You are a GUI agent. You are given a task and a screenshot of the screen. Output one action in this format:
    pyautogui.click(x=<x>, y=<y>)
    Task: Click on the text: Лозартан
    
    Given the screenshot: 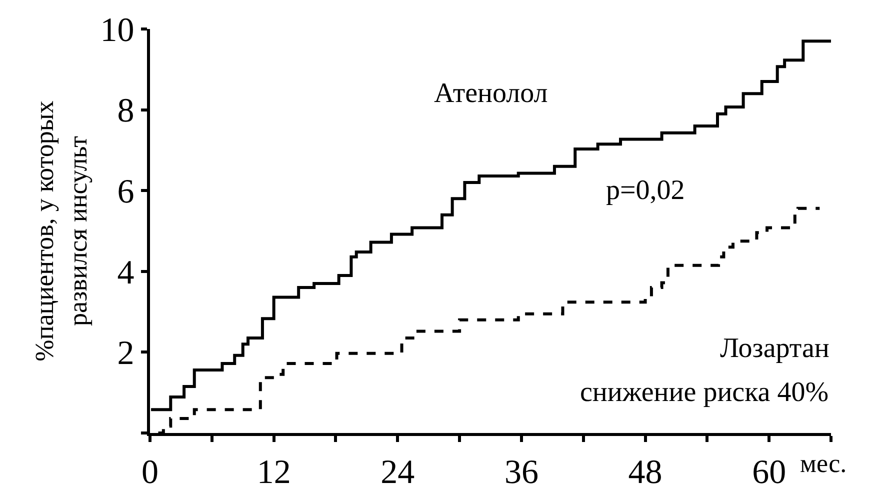 What is the action you would take?
    pyautogui.click(x=775, y=348)
    